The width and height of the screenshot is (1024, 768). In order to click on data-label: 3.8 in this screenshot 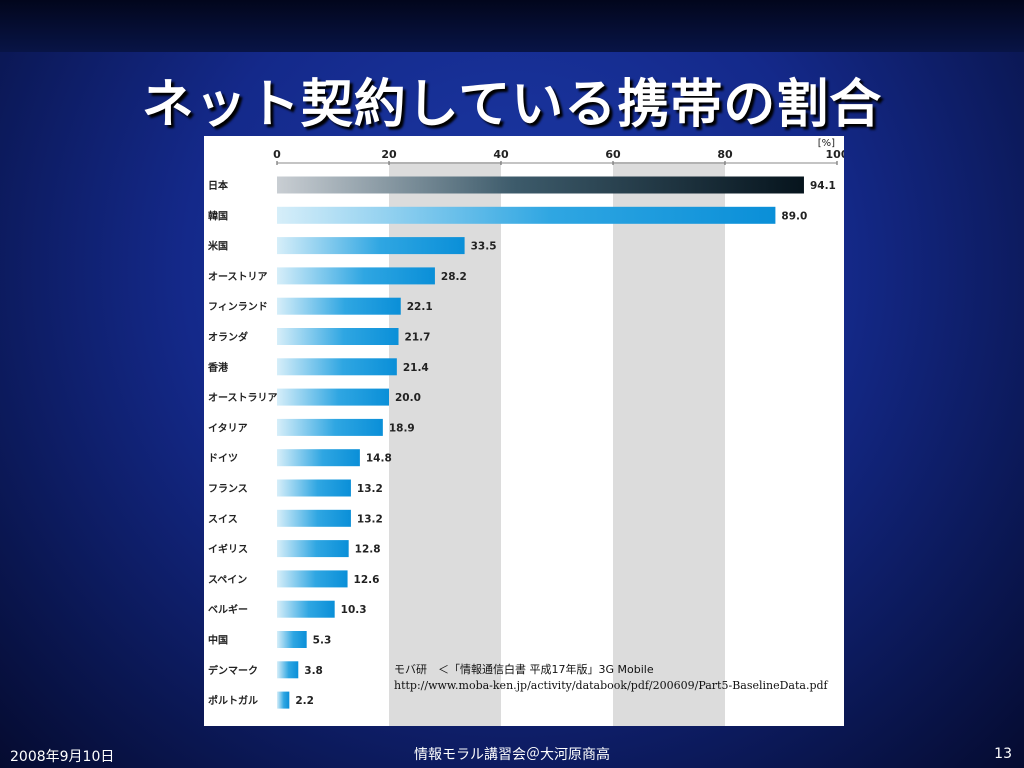, I will do `click(313, 671)`.